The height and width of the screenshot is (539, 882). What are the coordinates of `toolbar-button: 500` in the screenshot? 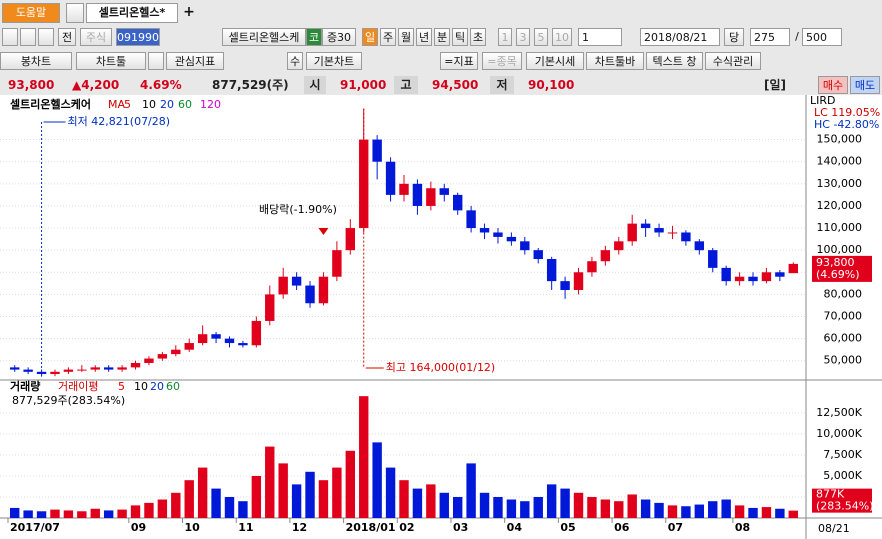 It's located at (822, 37).